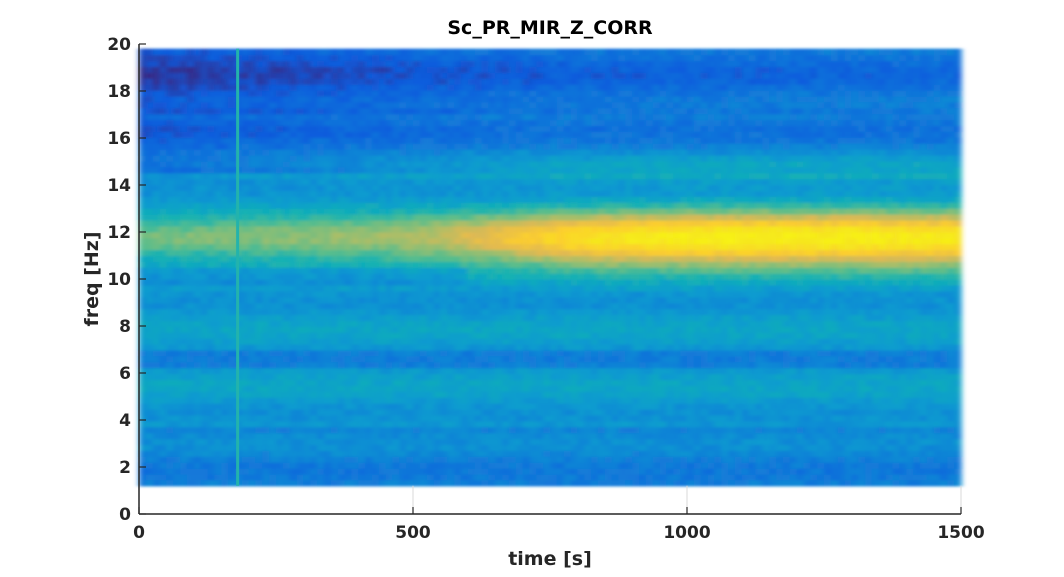  Describe the element at coordinates (125, 421) in the screenshot. I see `y-tick-label: 4` at that location.